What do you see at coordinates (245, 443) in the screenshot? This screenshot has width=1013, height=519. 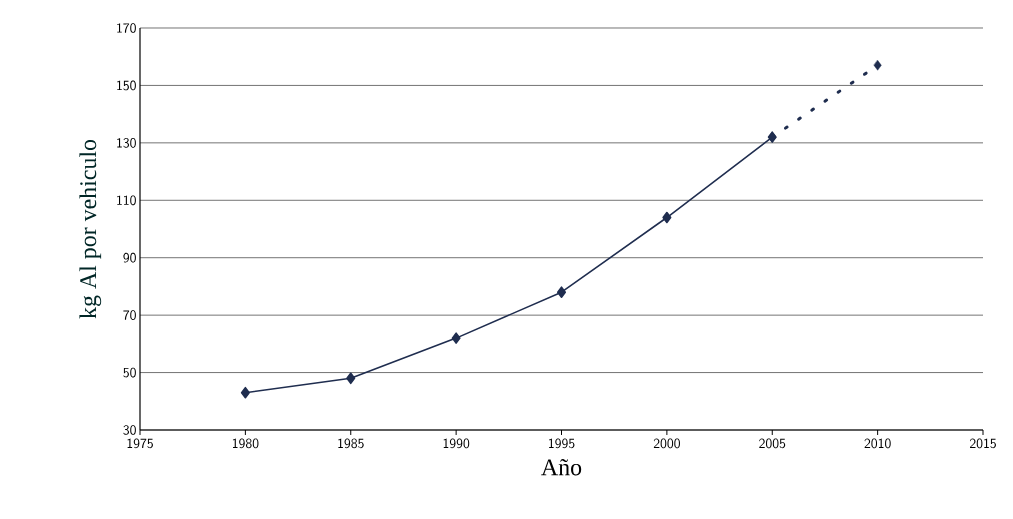 I see `x-tick-label: 1980` at bounding box center [245, 443].